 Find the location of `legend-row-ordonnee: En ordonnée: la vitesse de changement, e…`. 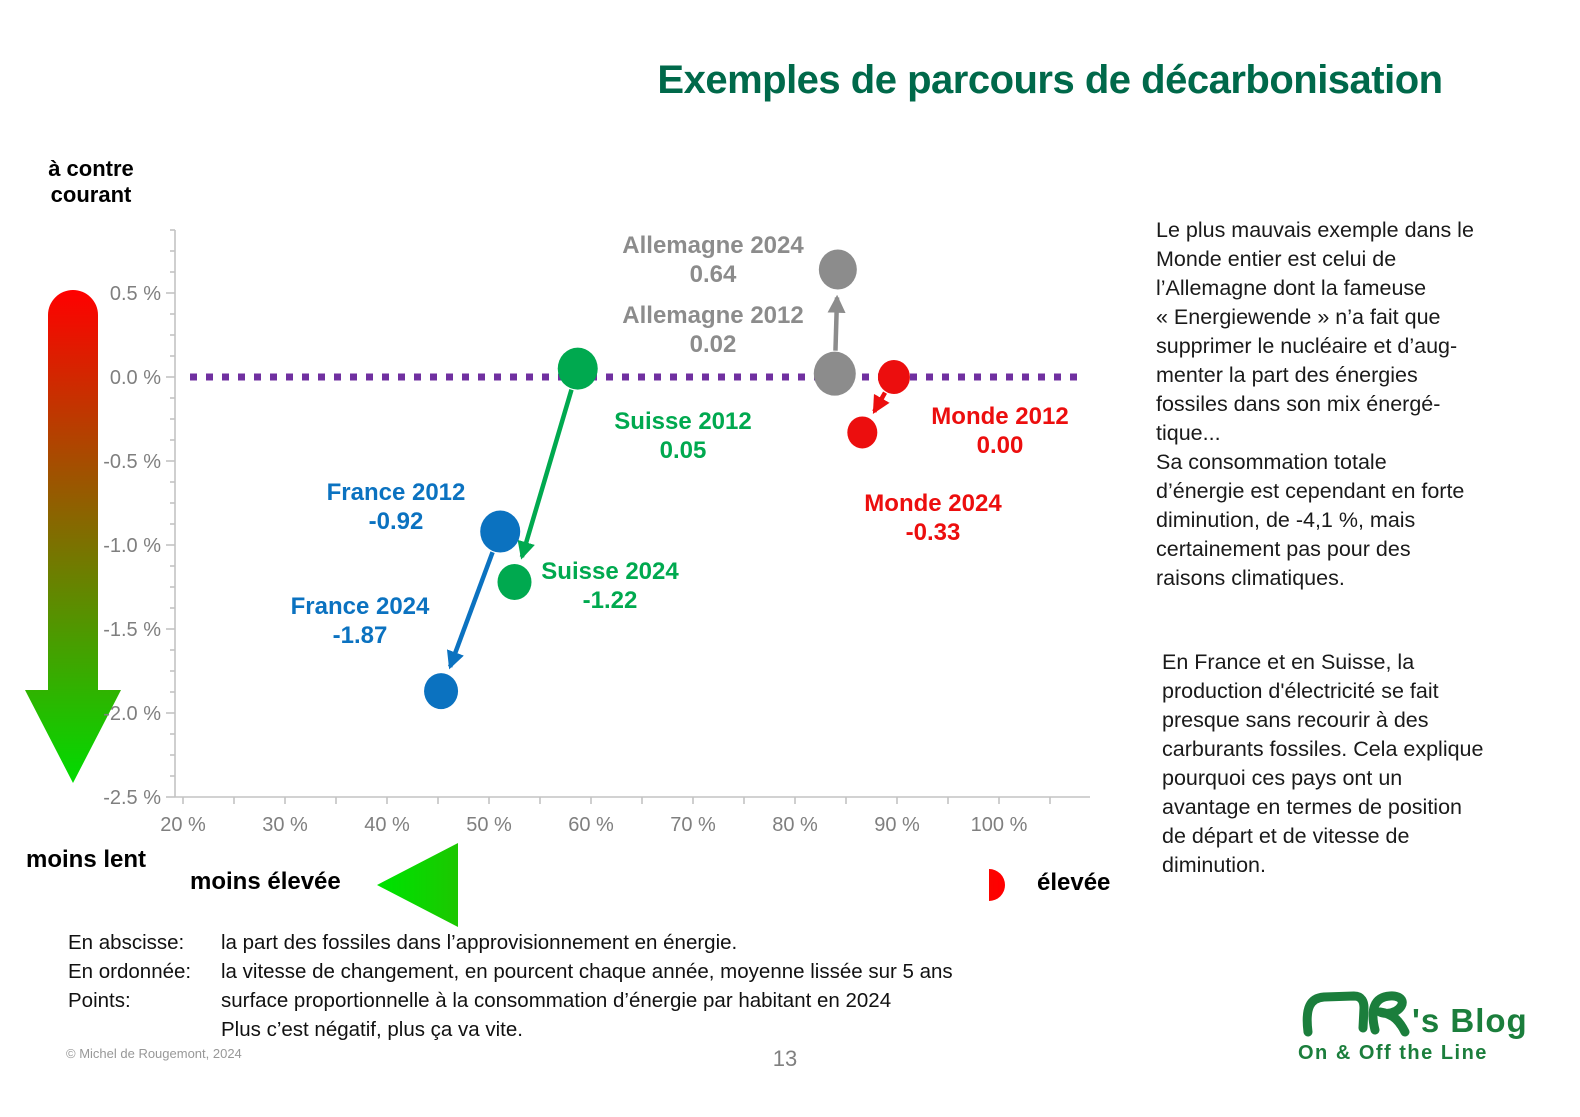

legend-row-ordonnee: En ordonnée: la vitesse de changement, e… is located at coordinates (510, 971).